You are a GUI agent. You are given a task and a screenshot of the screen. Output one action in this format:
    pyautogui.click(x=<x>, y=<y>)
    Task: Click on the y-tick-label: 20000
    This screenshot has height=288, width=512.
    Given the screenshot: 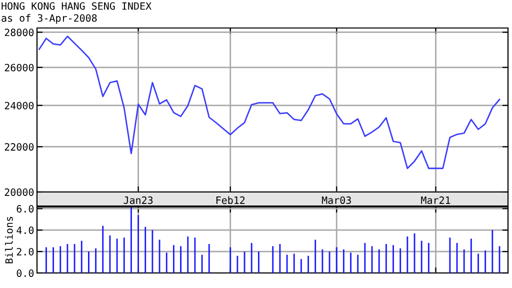 What is the action you would take?
    pyautogui.click(x=19, y=192)
    